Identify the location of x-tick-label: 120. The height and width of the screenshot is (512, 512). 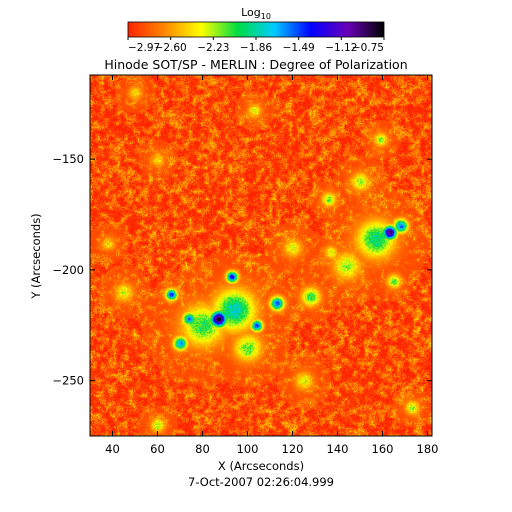
(293, 449).